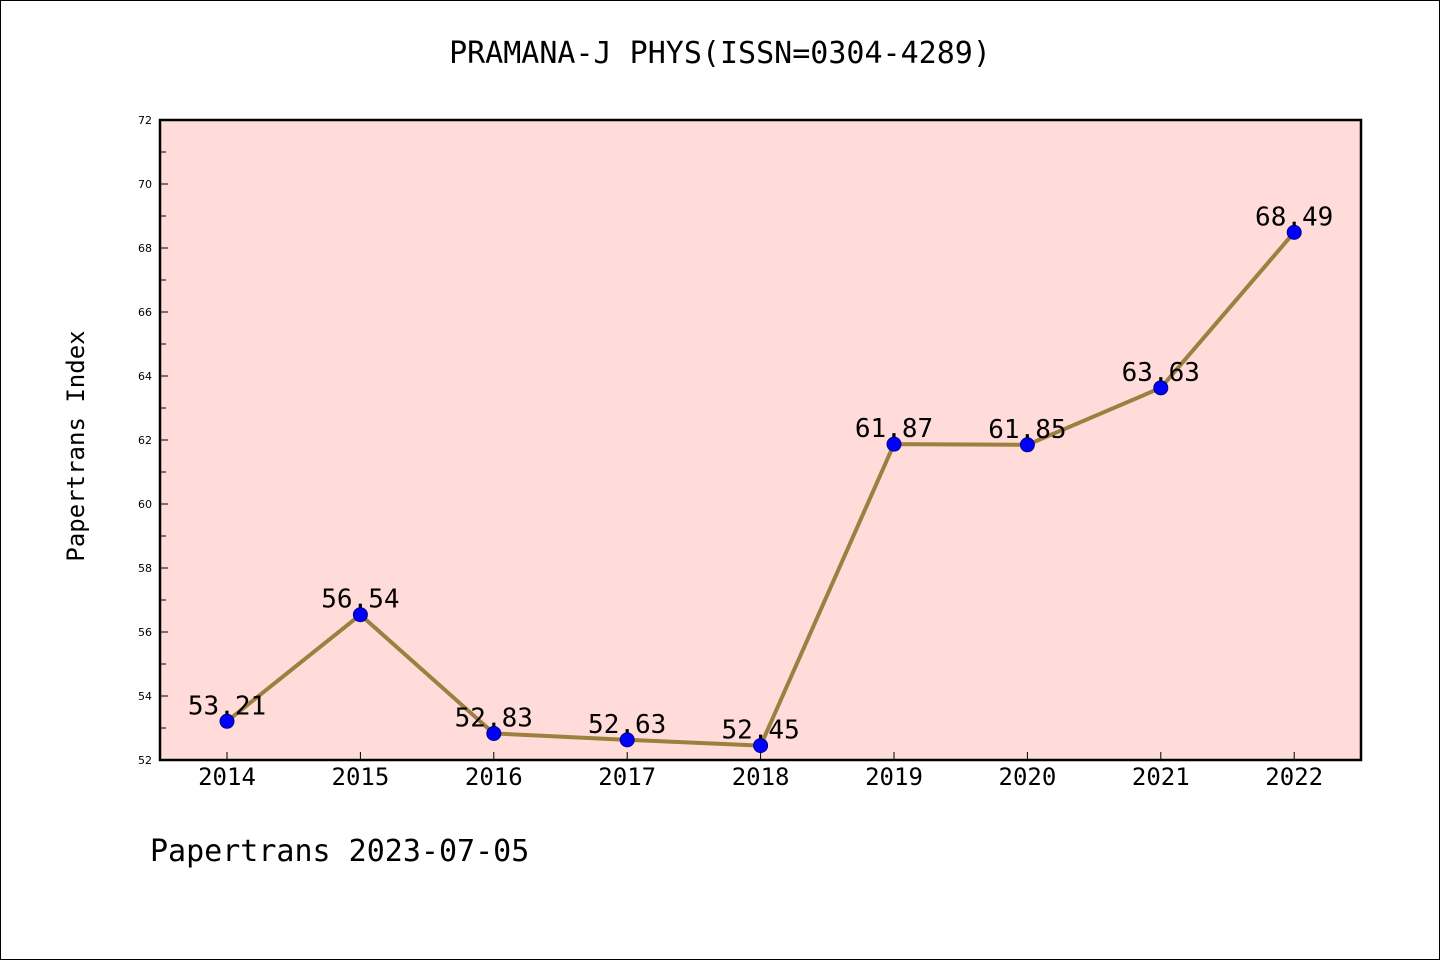  Describe the element at coordinates (1161, 373) in the screenshot. I see `data-label: 63.63` at that location.